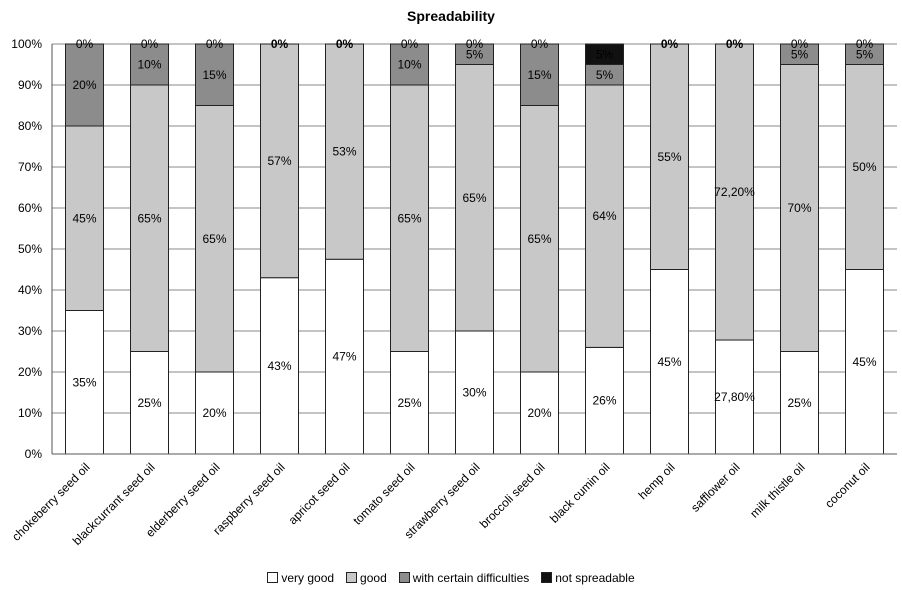 The width and height of the screenshot is (902, 590). Describe the element at coordinates (30, 290) in the screenshot. I see `y-tick-label: 40%` at that location.